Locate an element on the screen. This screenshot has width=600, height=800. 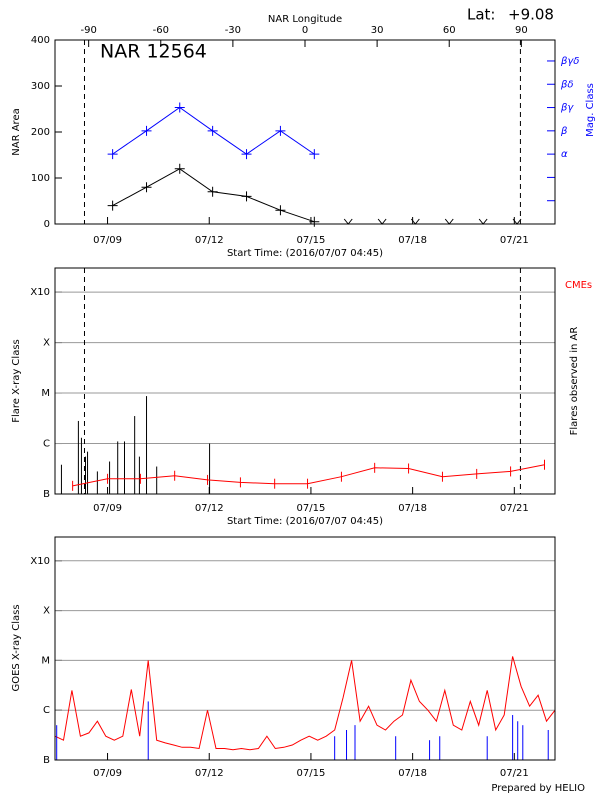
y2-tick-label: βδ is located at coordinates (567, 84).